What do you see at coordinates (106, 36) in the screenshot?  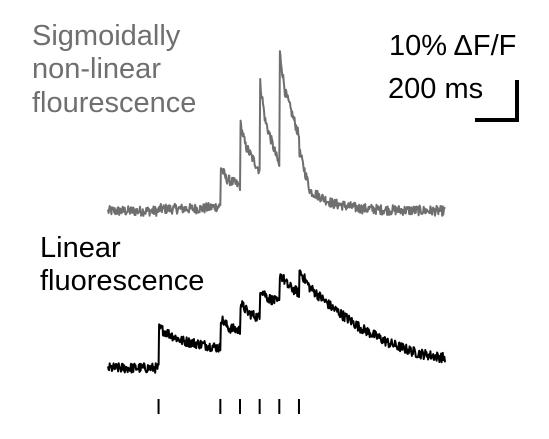 I see `gray-label-line-1: Sigmoidally` at bounding box center [106, 36].